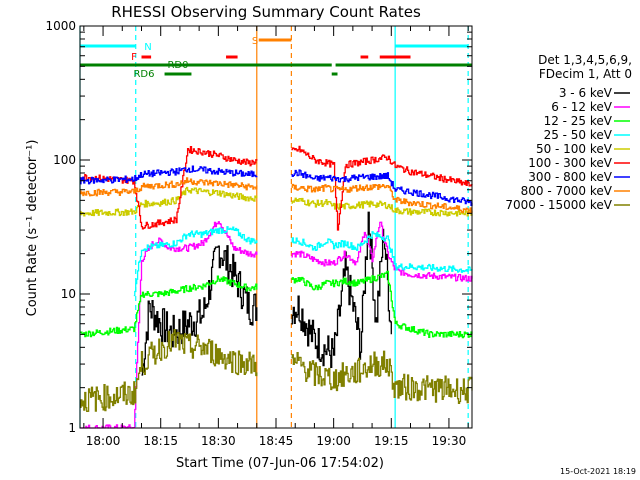 The width and height of the screenshot is (640, 480). Describe the element at coordinates (134, 57) in the screenshot. I see `flag-label-2: F` at that location.